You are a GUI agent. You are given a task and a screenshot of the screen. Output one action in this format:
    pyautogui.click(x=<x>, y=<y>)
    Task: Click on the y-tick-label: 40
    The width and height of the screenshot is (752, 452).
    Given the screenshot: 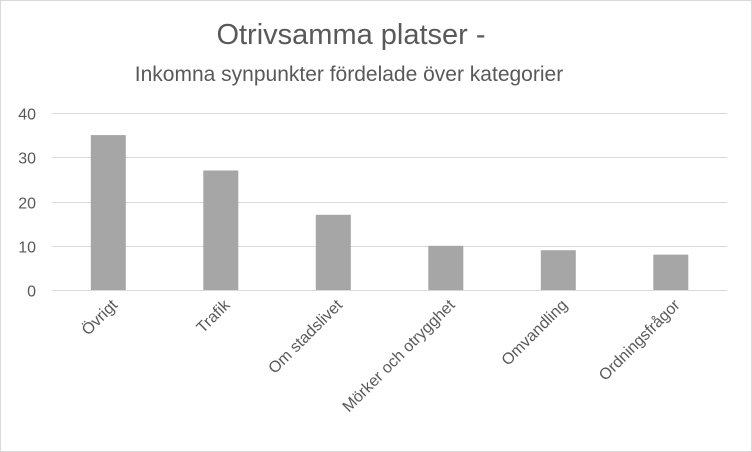 What is the action you would take?
    pyautogui.click(x=27, y=115)
    